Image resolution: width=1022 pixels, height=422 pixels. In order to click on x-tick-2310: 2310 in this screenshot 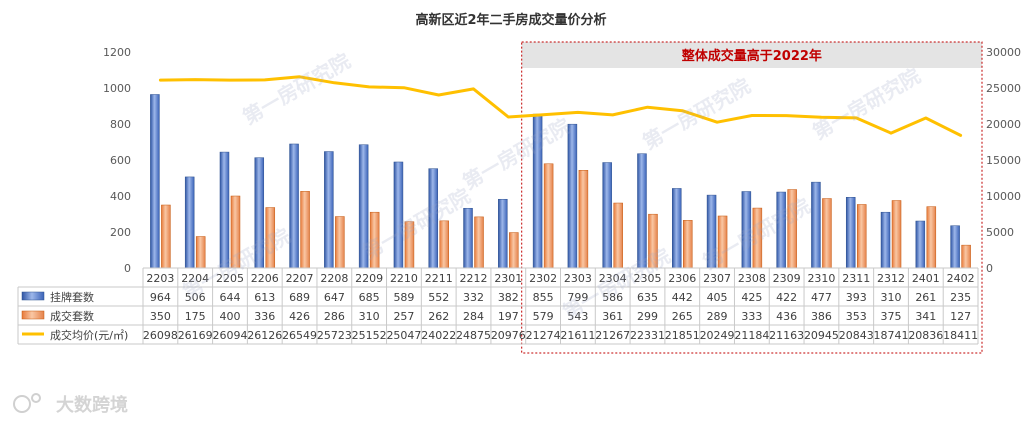, I will do `click(821, 278)`.